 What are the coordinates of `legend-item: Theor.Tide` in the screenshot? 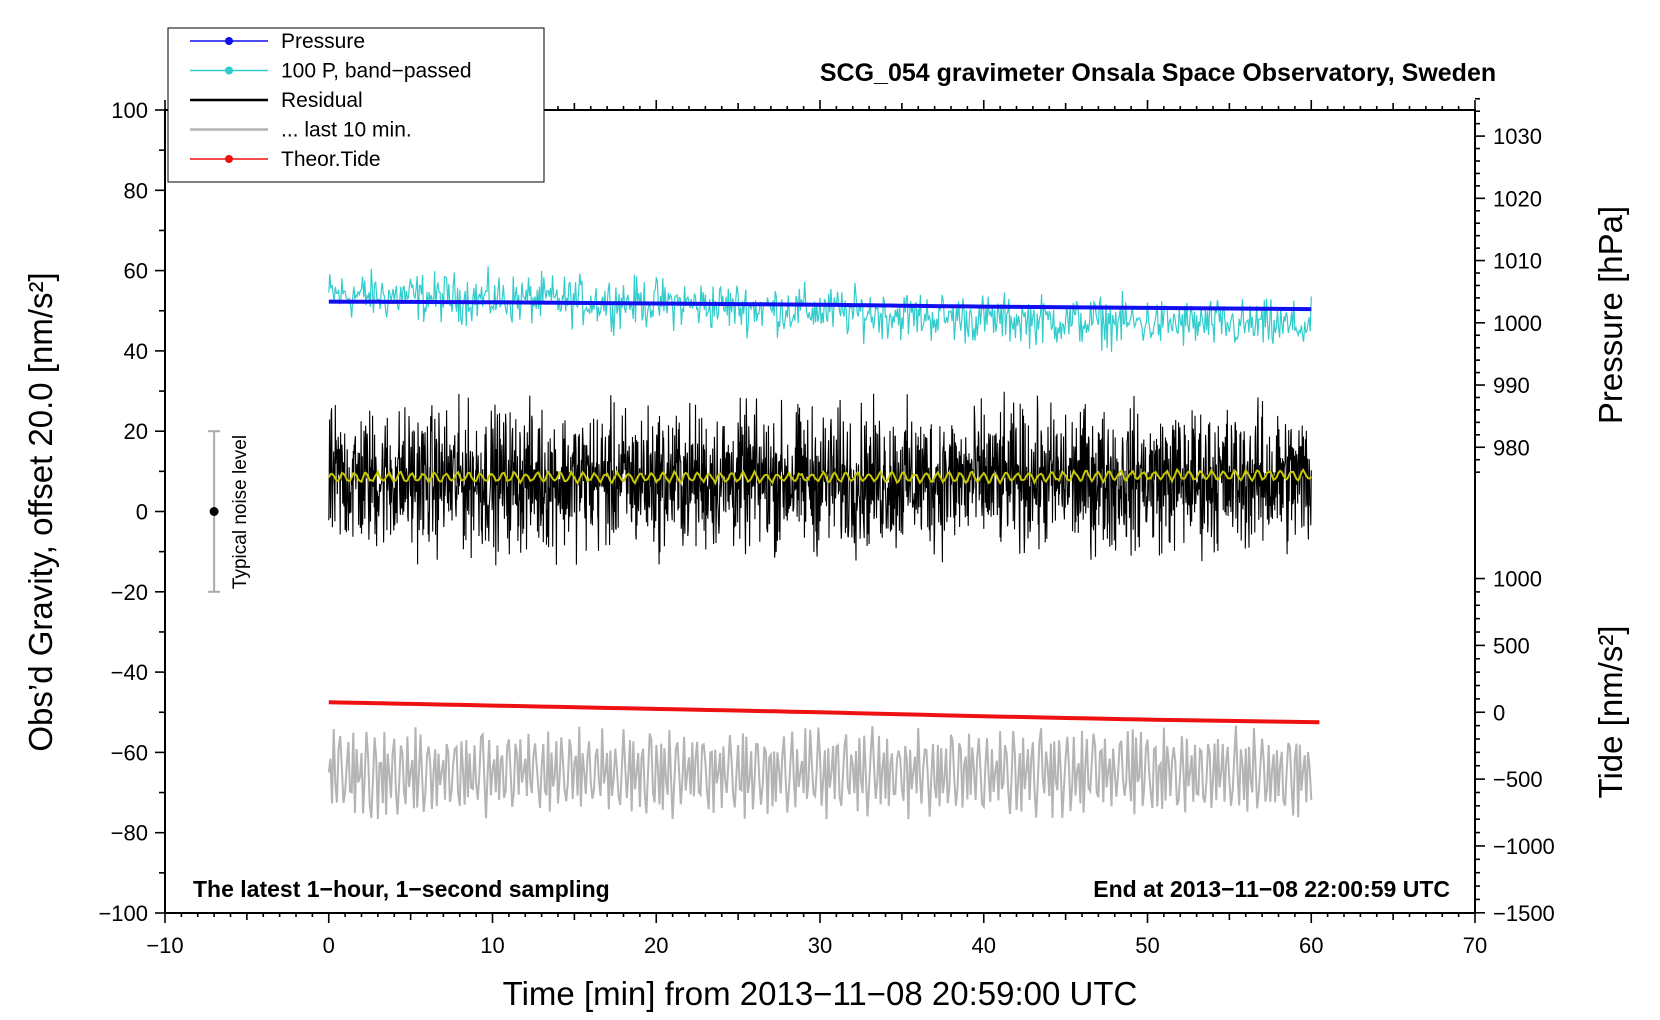 It's located at (285, 159).